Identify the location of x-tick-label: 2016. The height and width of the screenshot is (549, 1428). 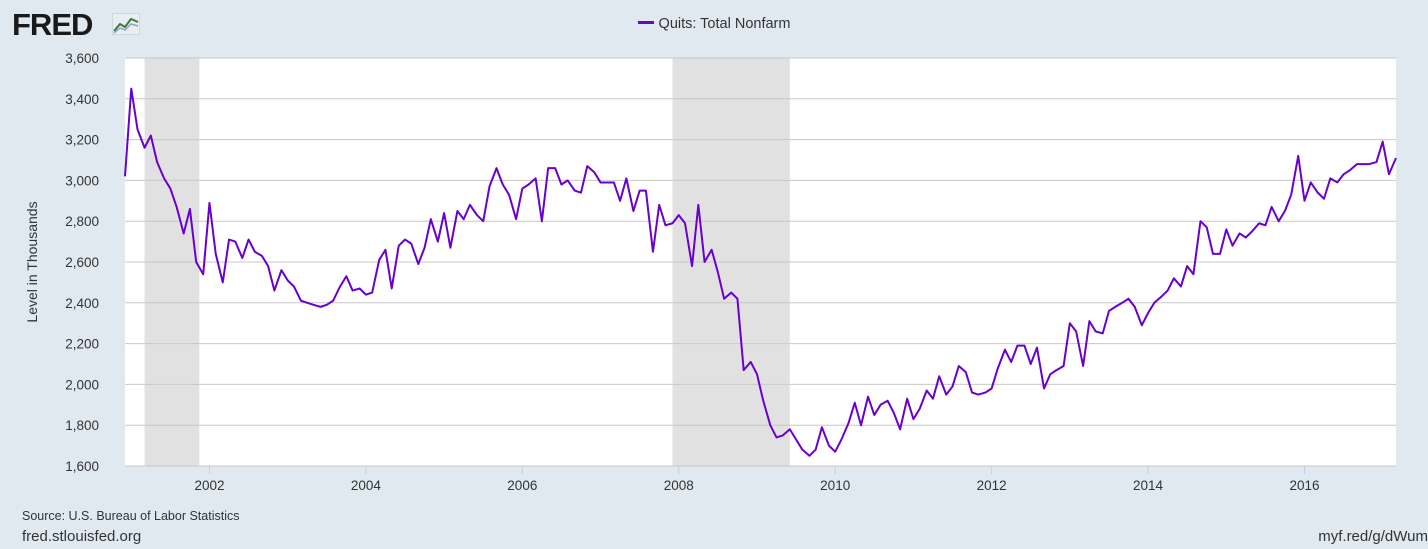
(1304, 485).